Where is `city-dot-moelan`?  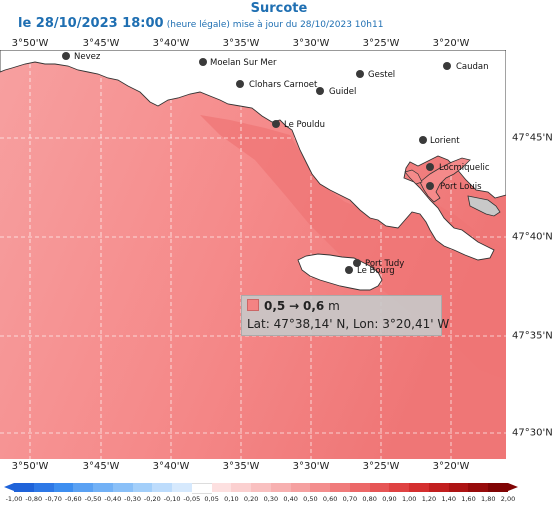 city-dot-moelan is located at coordinates (203, 62).